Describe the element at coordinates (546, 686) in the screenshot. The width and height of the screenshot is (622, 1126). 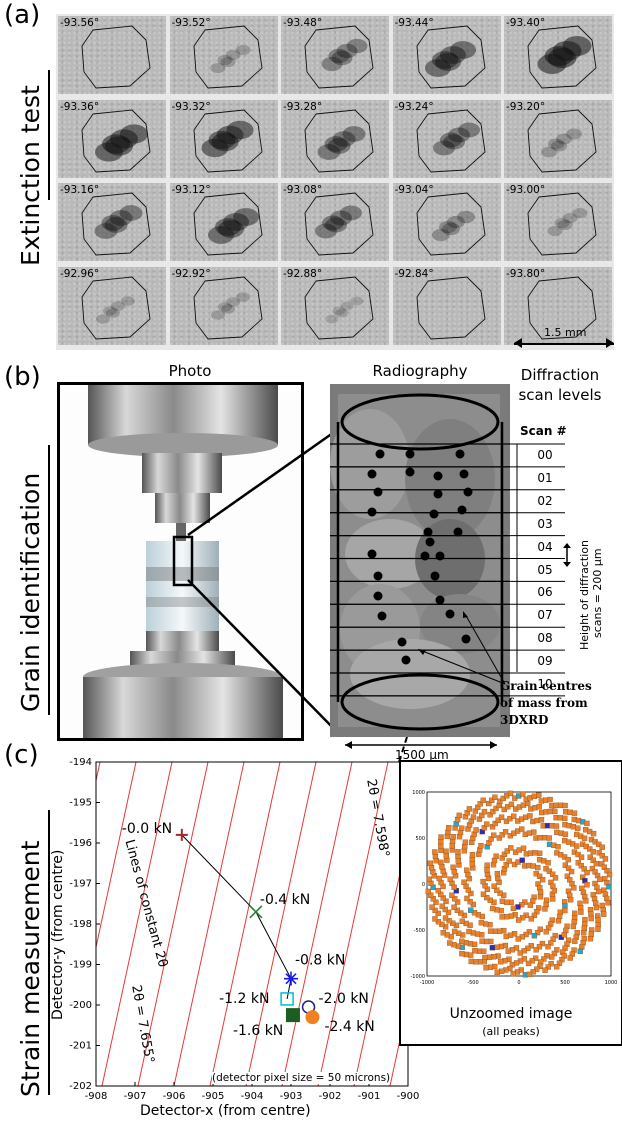
I see `grain-centres-line-1: Grain centres` at that location.